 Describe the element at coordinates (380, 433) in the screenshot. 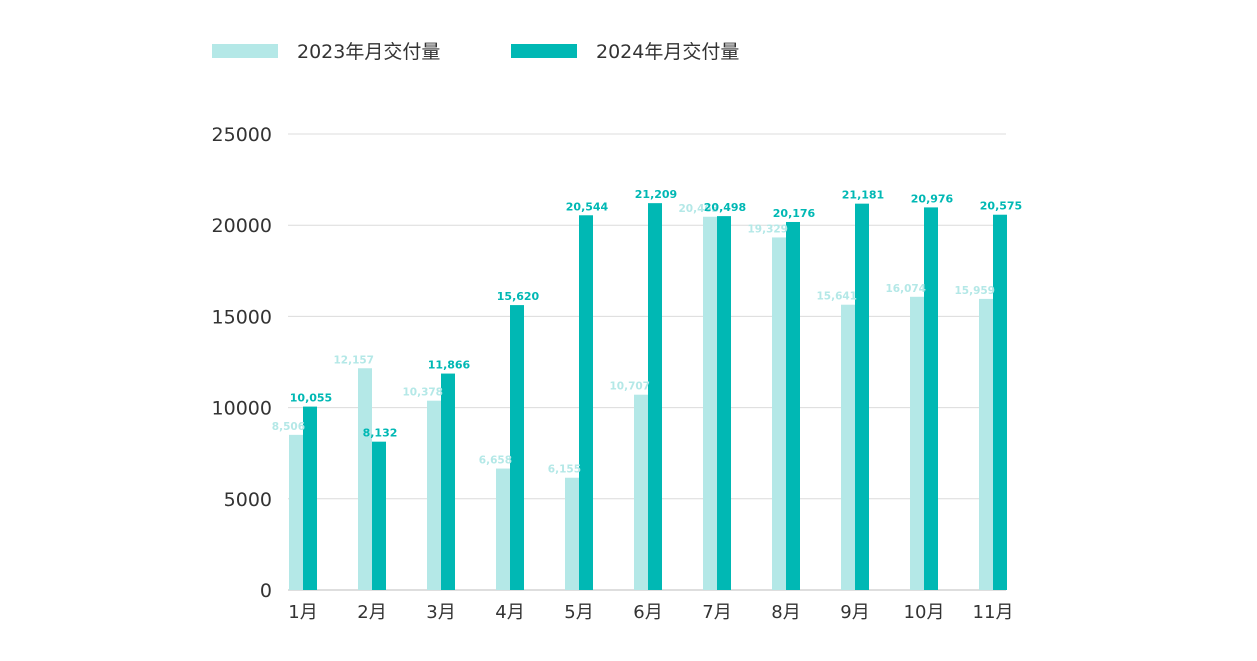

I see `data-label-2024: 8,132` at that location.